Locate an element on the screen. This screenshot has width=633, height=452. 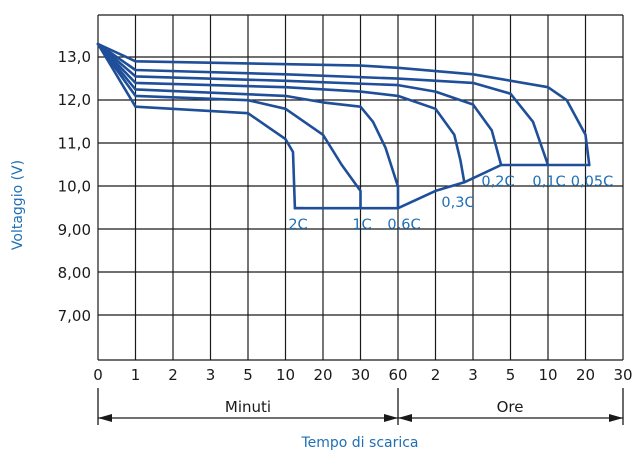
x-tick-labels: 0 1 2 3 5 10 20 30 60 2 3 5 10 20 30 is located at coordinates (362, 375).